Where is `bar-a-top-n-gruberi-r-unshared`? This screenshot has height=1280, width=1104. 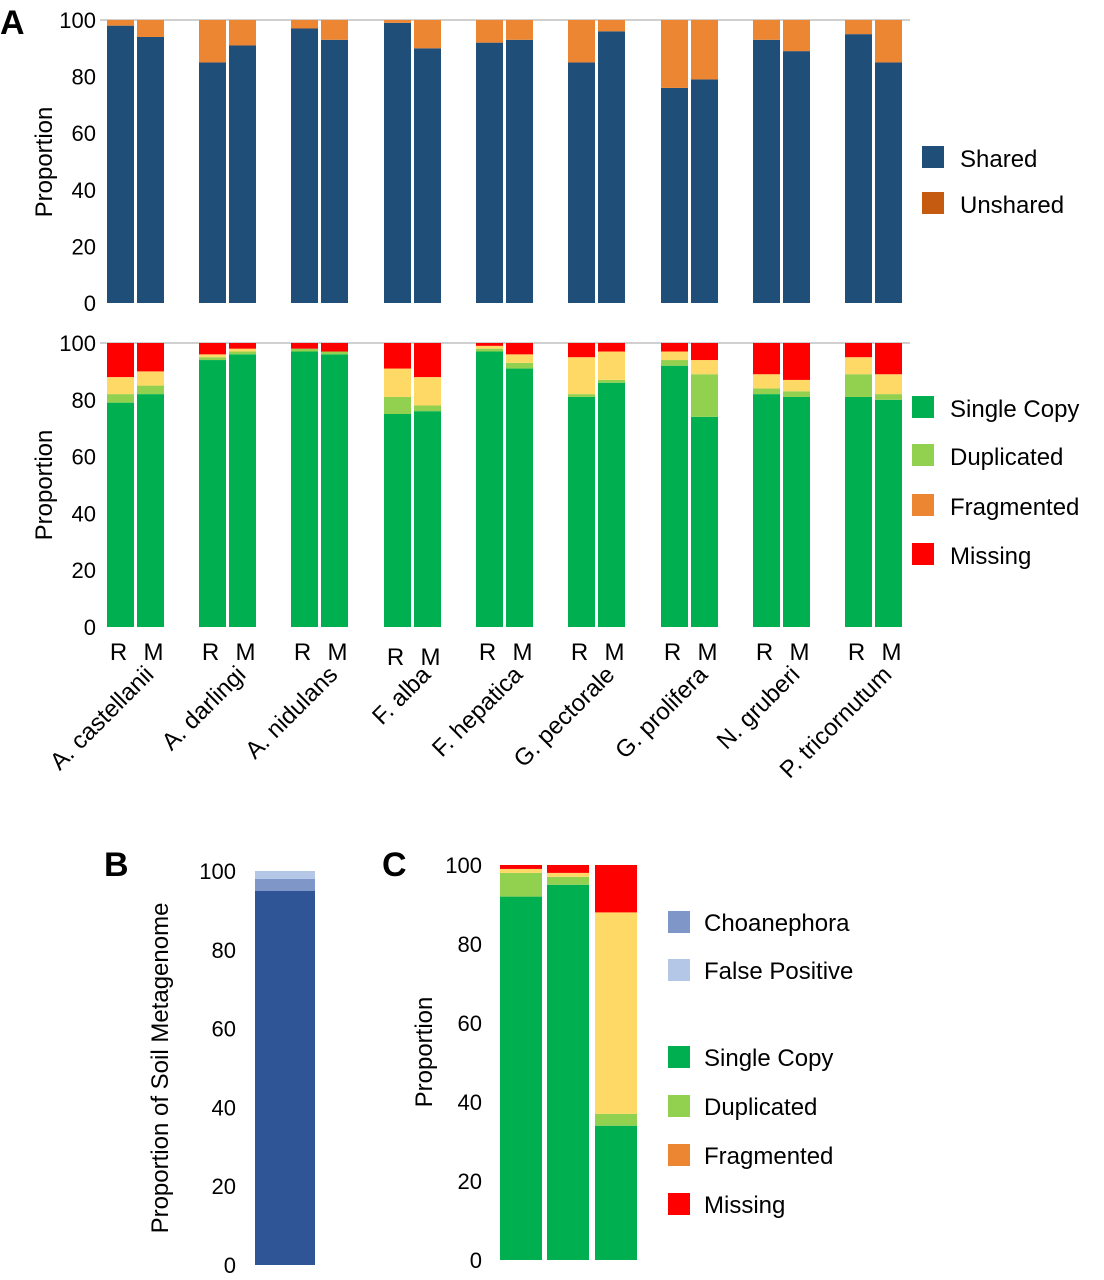
bar-a-top-n-gruberi-r-unshared is located at coordinates (766, 30).